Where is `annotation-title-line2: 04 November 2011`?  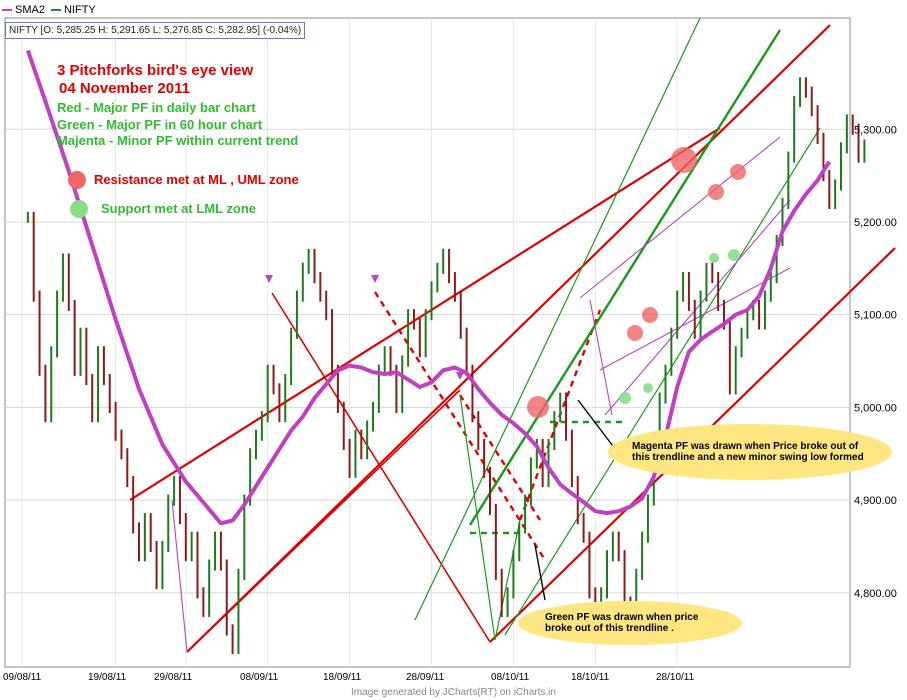
annotation-title-line2: 04 November 2011 is located at coordinates (124, 88).